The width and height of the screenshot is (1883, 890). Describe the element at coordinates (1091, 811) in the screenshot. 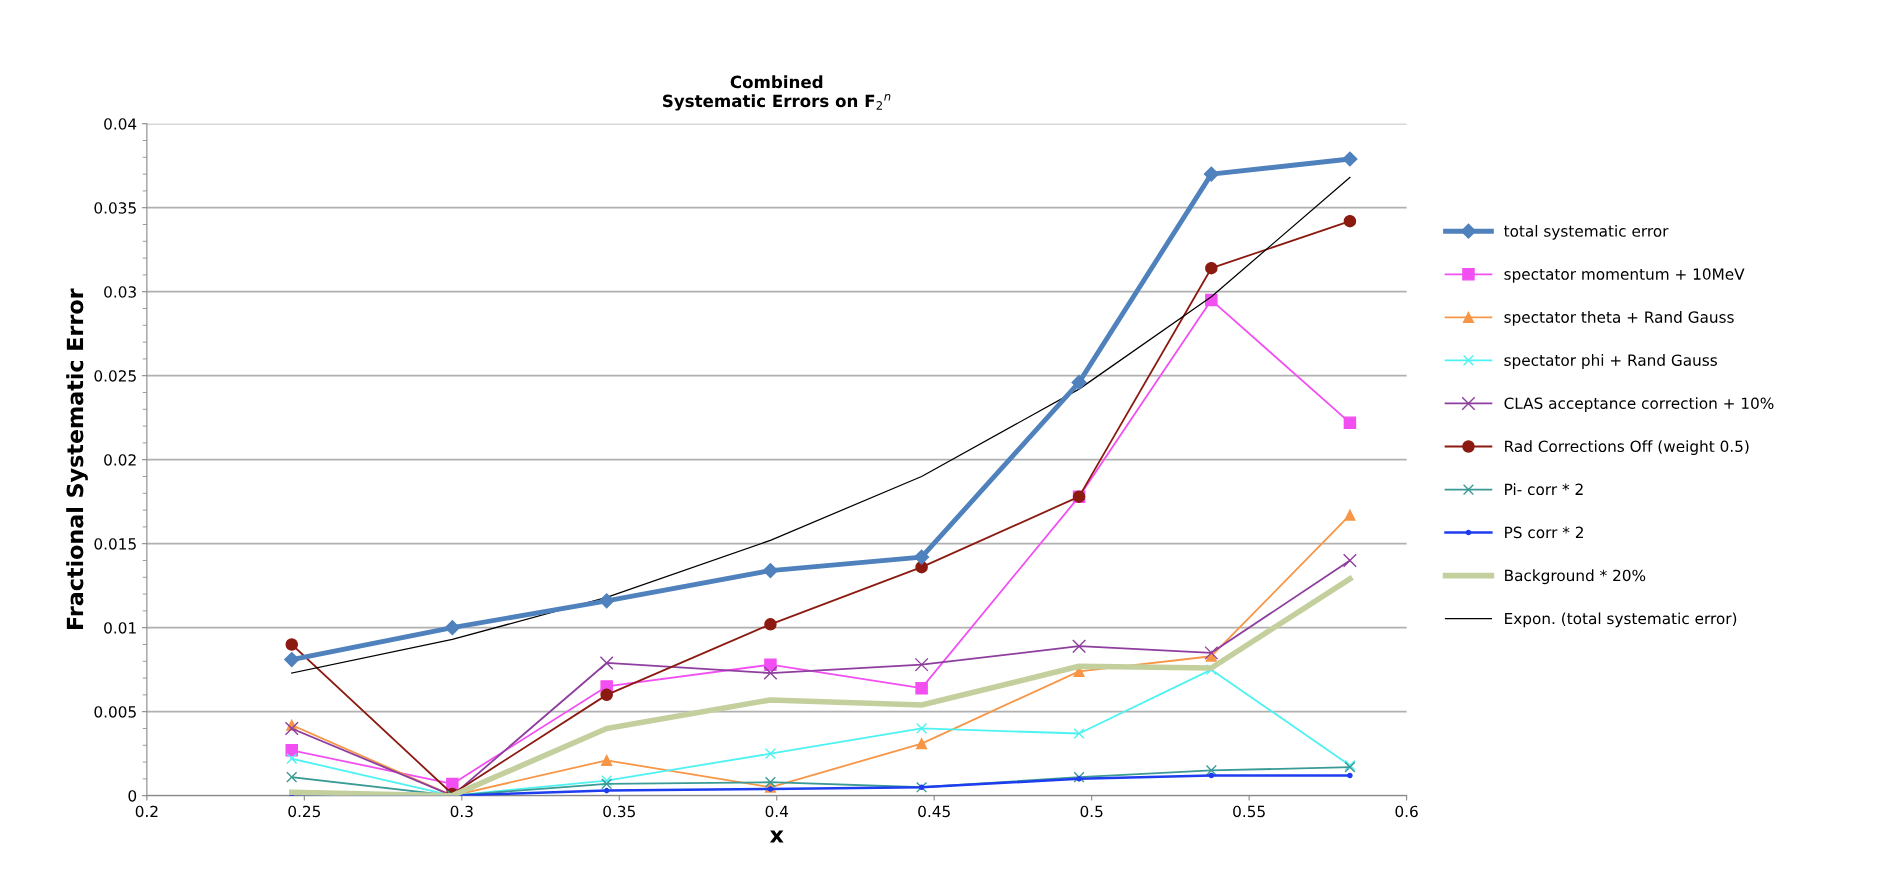

I see `x-tick-label: 0.5` at that location.